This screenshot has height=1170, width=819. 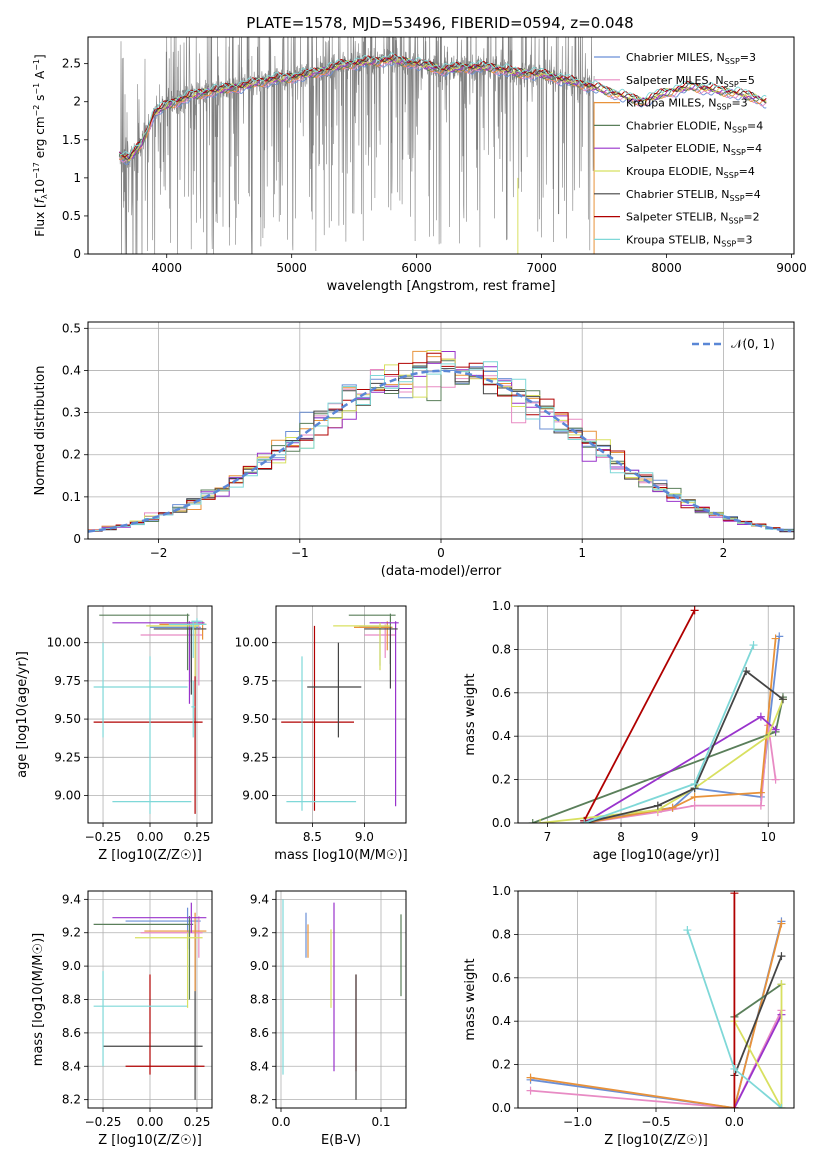 I want to click on mass_vs_Z-y-axis-label: mass [log10(M/M☉)], so click(x=38, y=999).